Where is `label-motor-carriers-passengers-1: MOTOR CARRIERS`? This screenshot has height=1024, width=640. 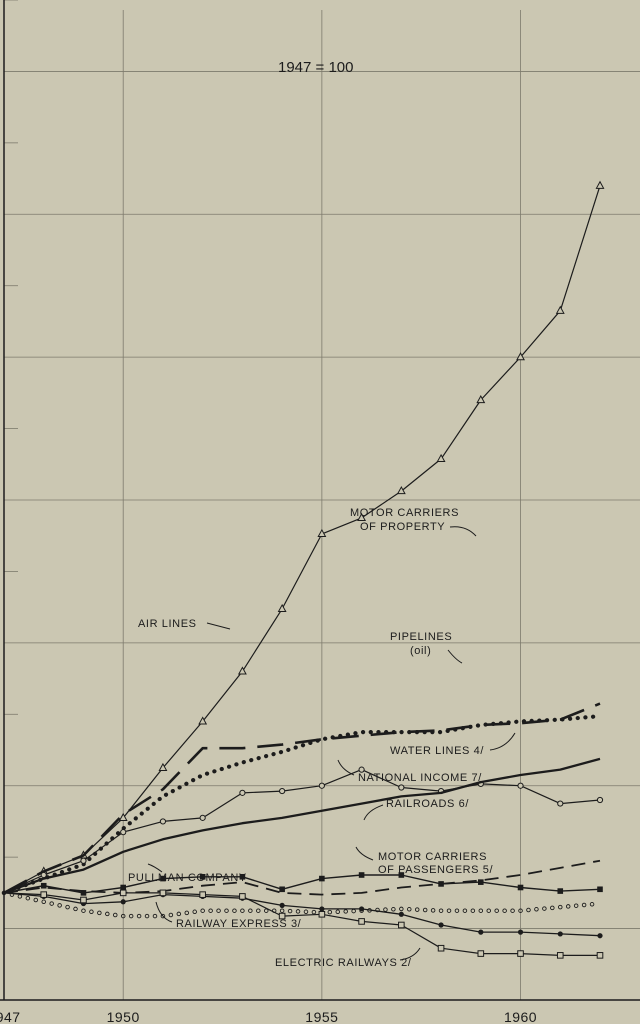 label-motor-carriers-passengers-1: MOTOR CARRIERS is located at coordinates (432, 857).